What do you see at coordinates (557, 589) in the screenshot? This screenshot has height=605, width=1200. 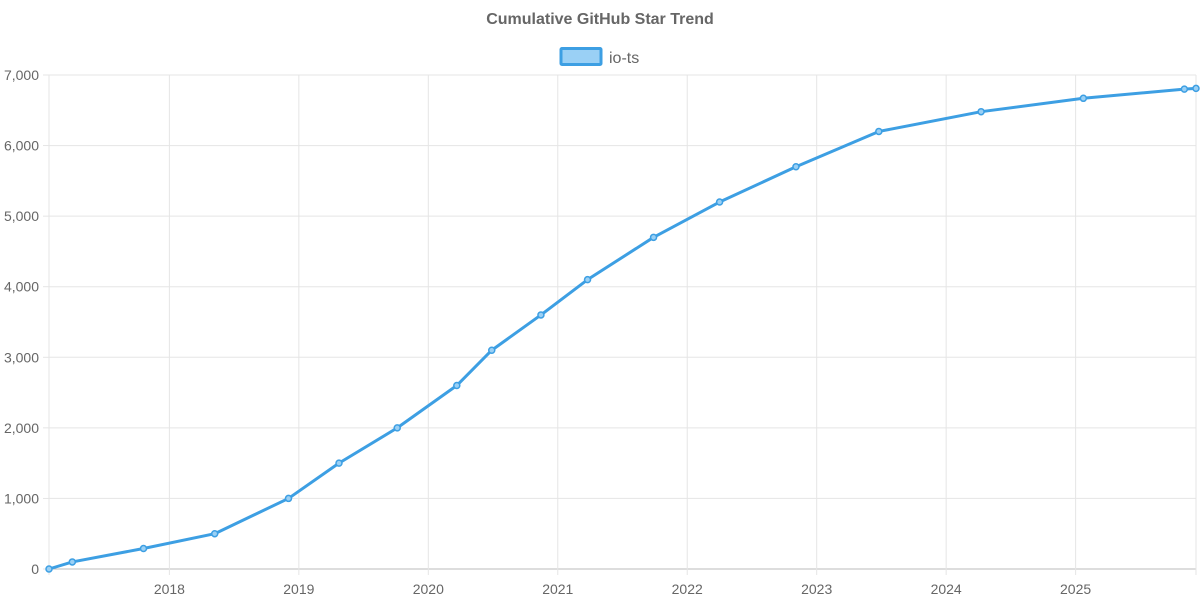 I see `x-tick-label: 2021` at bounding box center [557, 589].